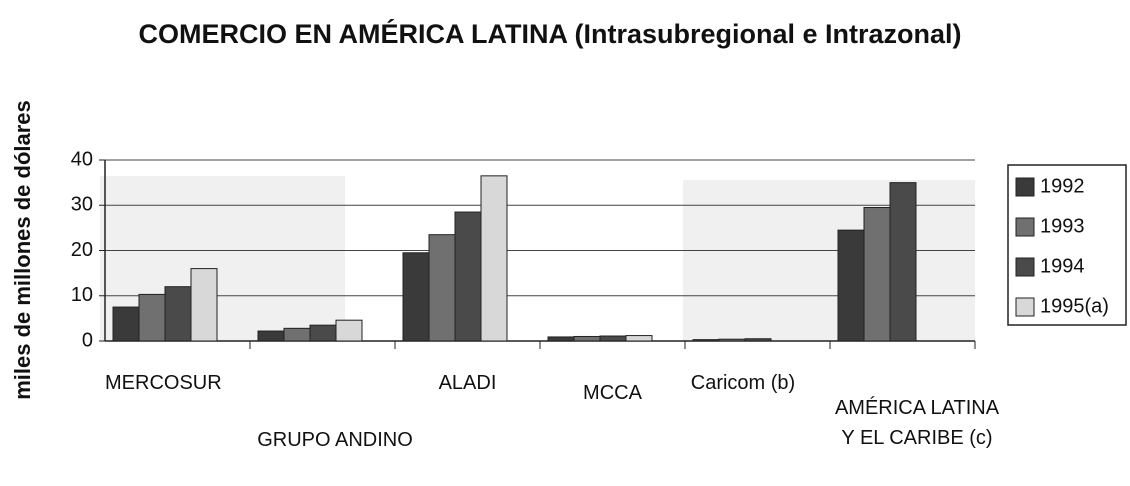  What do you see at coordinates (1062, 266) in the screenshot?
I see `legend-label: 1994` at bounding box center [1062, 266].